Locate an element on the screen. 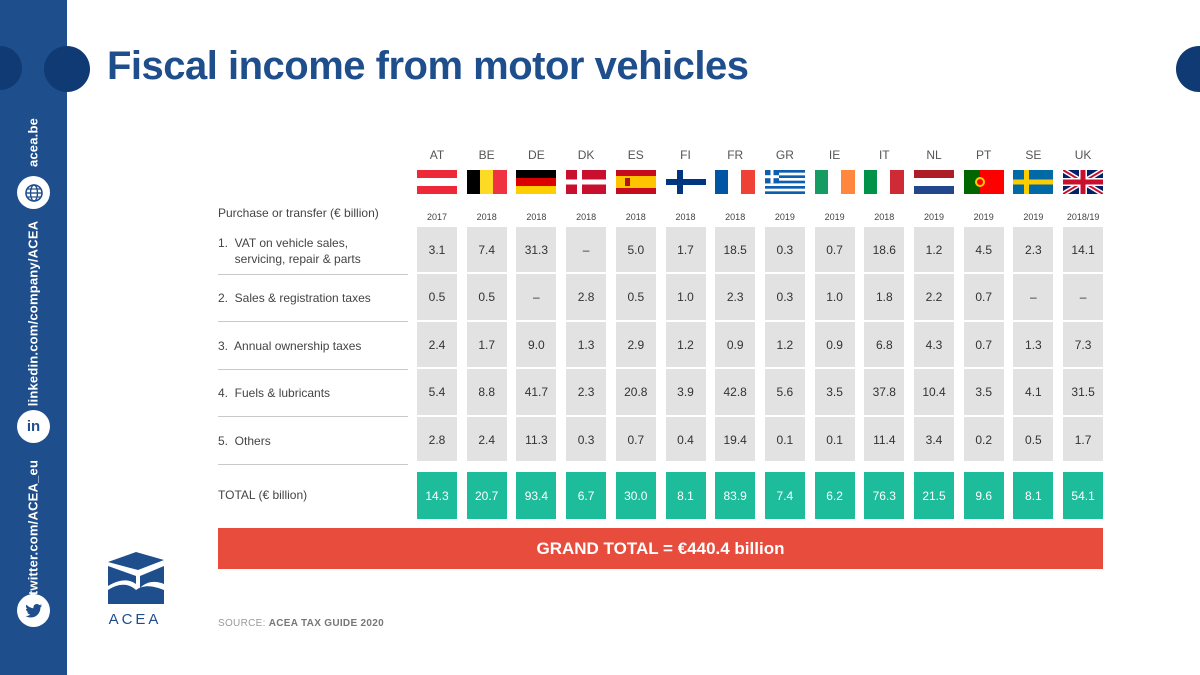 The width and height of the screenshot is (1200, 675). table-cell: 6.8 is located at coordinates (884, 345).